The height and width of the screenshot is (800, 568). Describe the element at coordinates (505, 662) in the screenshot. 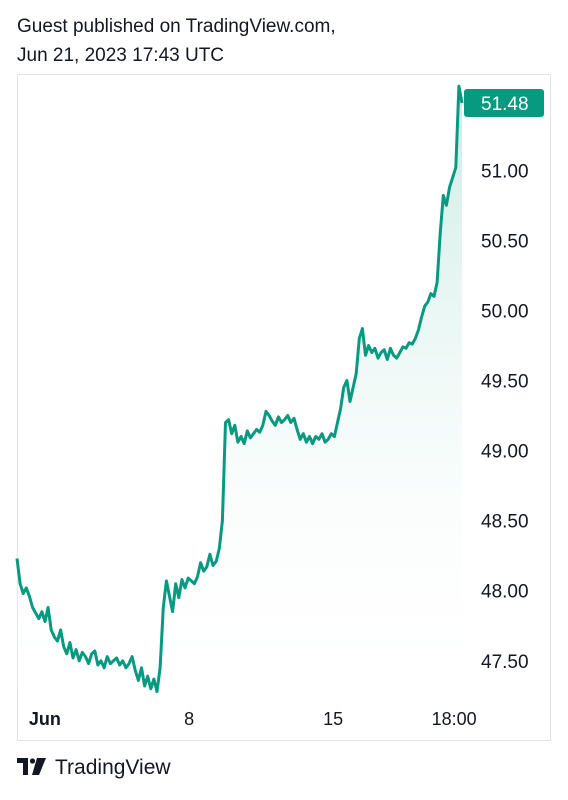

I see `y-tick-label: 47.50` at that location.